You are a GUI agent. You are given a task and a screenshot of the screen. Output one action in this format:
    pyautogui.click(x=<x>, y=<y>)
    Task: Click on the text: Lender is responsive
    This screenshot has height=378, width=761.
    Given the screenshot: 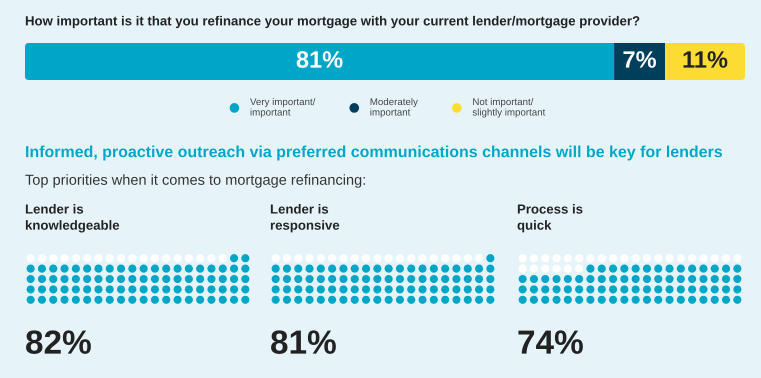 What is the action you would take?
    pyautogui.click(x=305, y=218)
    